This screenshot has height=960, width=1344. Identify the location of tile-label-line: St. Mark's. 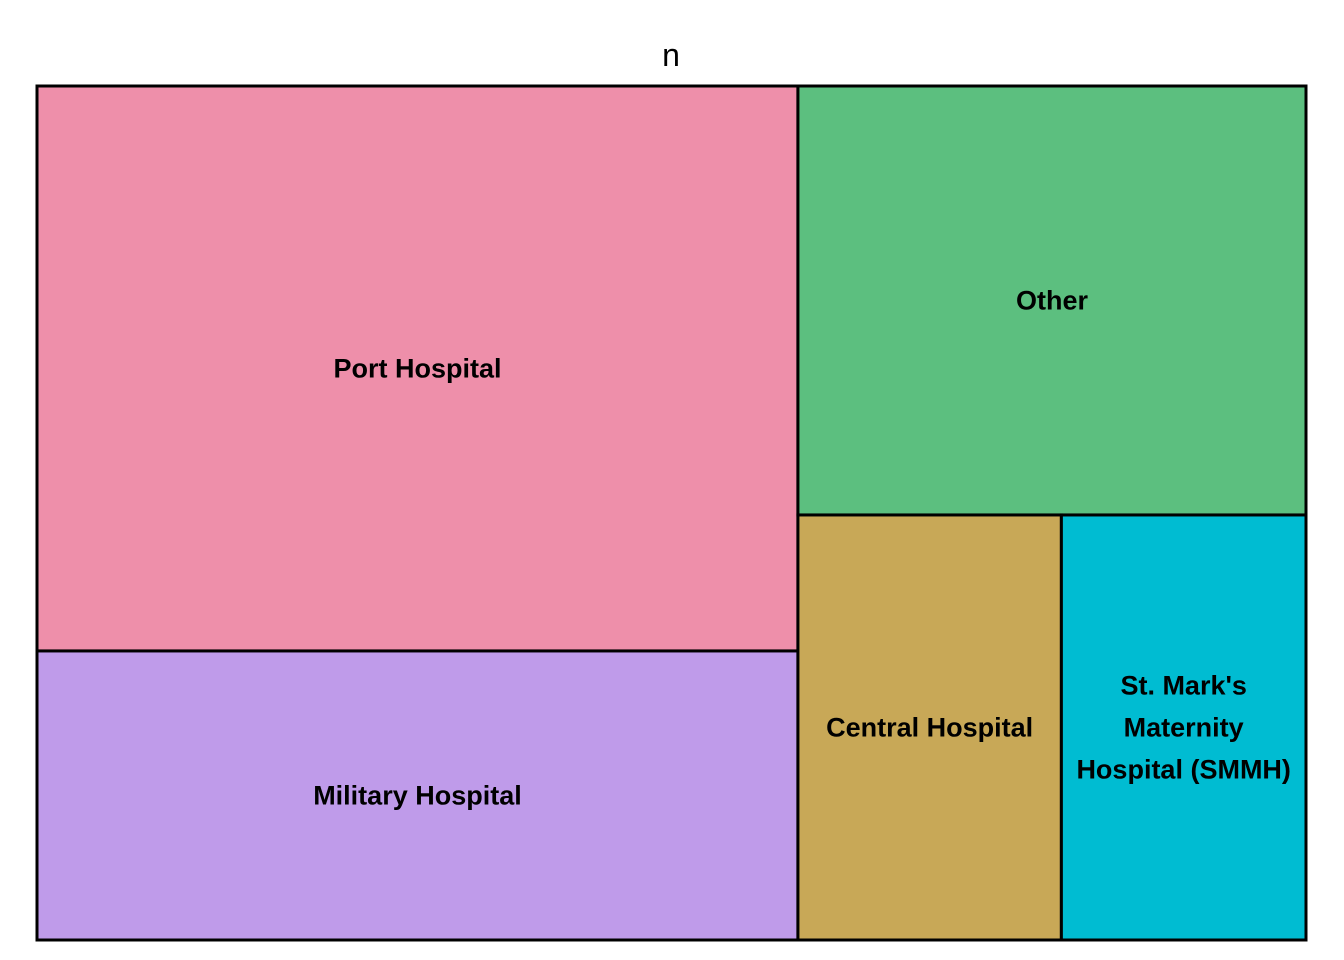
(1183, 685).